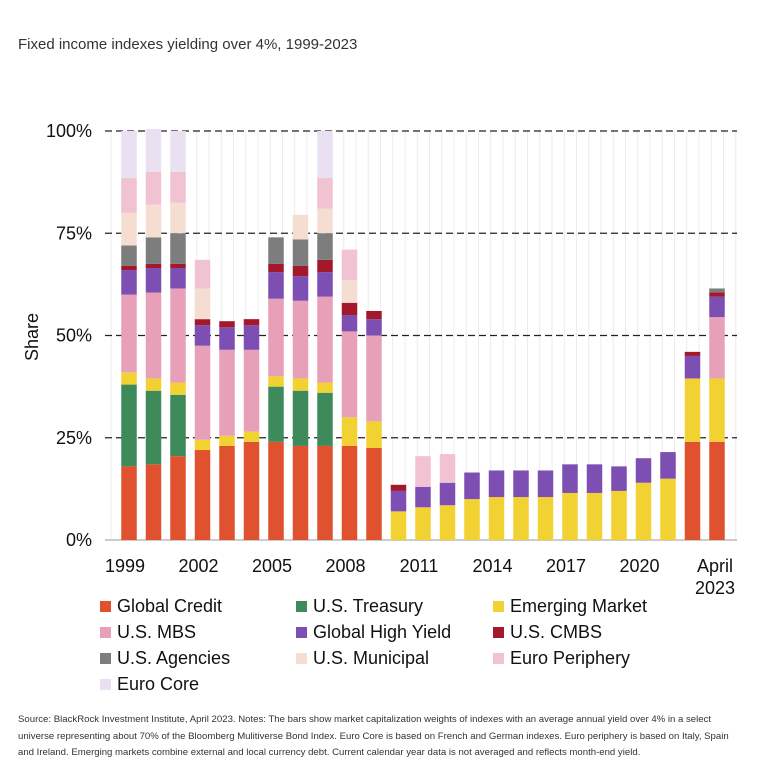 The image size is (759, 784). I want to click on legend-item-euro-periphery: Euro Periphery, so click(561, 658).